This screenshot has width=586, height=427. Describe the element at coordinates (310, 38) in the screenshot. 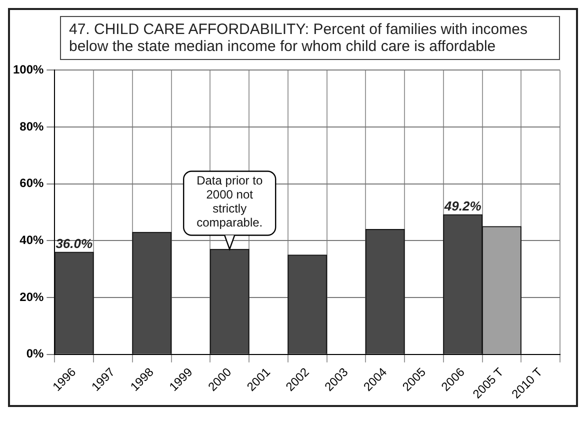

I see `chart-title: 47. CHILD CARE AFFORDABILITY: Percent of families with incomes below the state median income for whom child care is affordable` at that location.